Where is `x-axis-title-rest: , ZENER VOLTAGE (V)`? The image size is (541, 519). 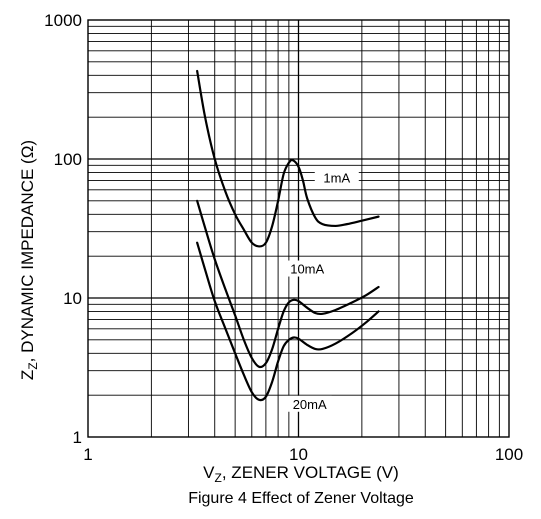
x-axis-title-rest: , ZENER VOLTAGE (V) is located at coordinates (310, 472).